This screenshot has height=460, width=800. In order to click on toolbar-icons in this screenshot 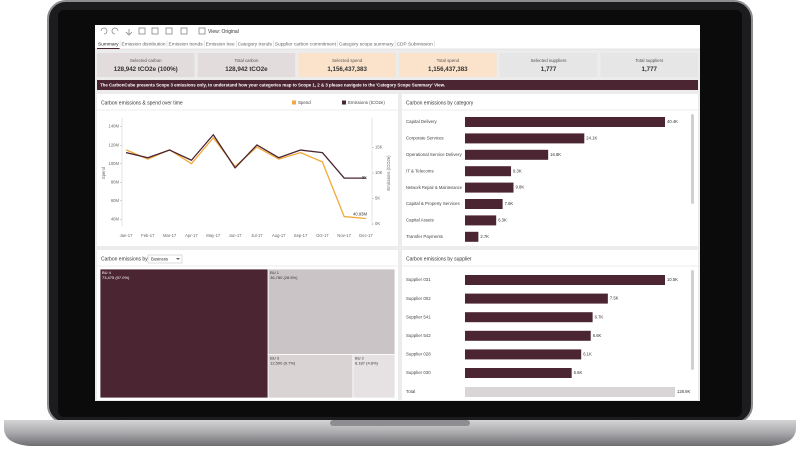, I will do `click(153, 31)`.